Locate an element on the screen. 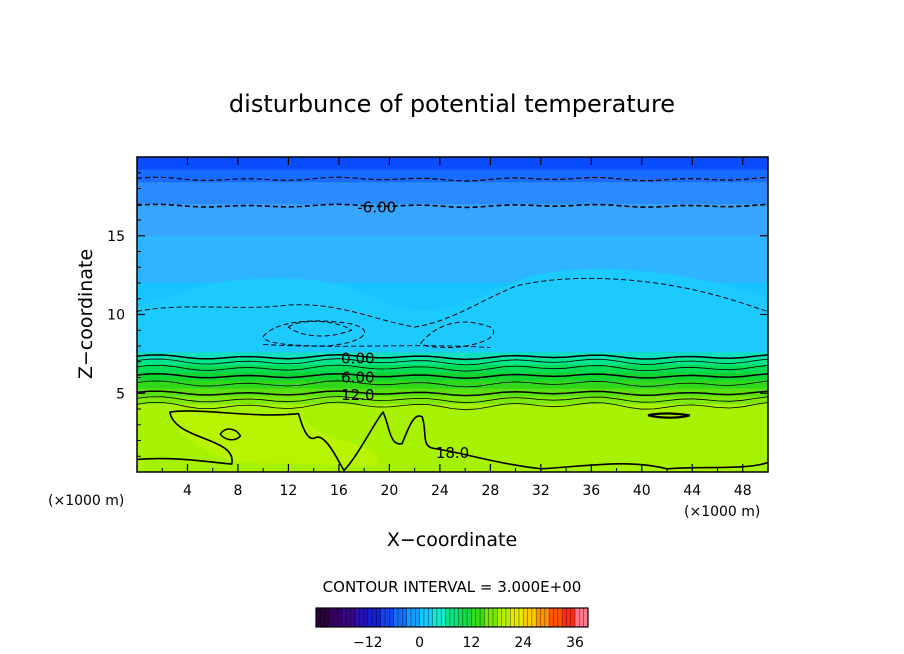 This screenshot has height=654, width=904. x-unit-right: (×1000 m) is located at coordinates (722, 512).